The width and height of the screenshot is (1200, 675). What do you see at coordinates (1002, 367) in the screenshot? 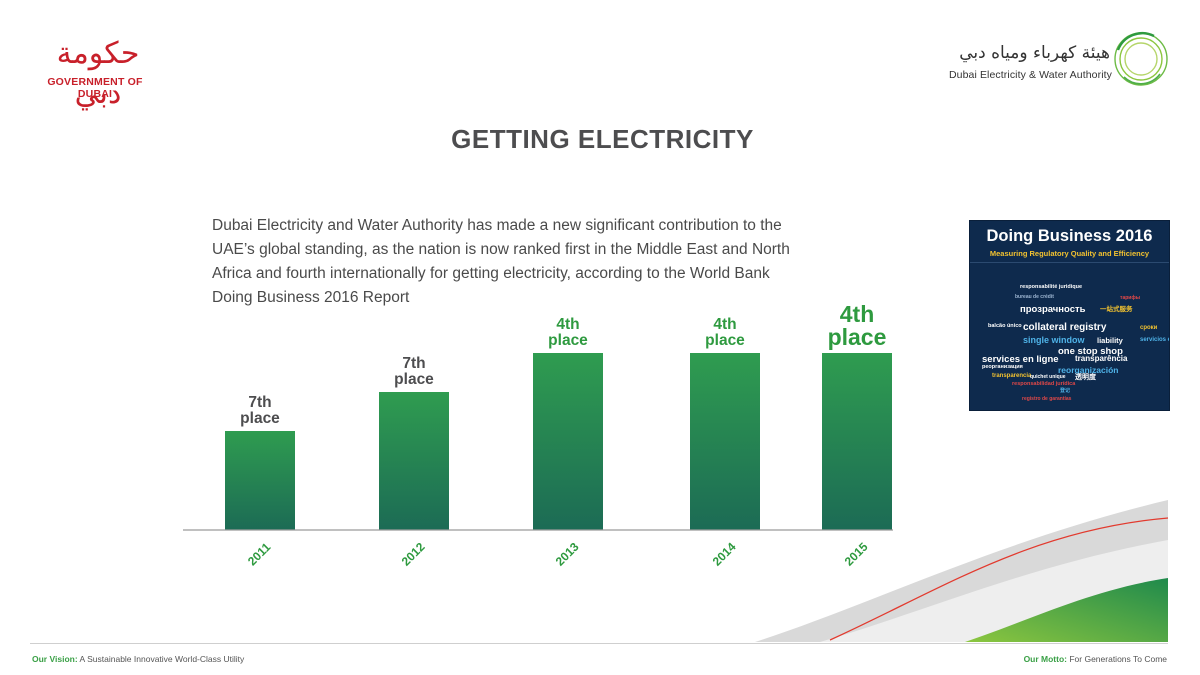
I see `cover-word: реорганизация` at bounding box center [1002, 367].